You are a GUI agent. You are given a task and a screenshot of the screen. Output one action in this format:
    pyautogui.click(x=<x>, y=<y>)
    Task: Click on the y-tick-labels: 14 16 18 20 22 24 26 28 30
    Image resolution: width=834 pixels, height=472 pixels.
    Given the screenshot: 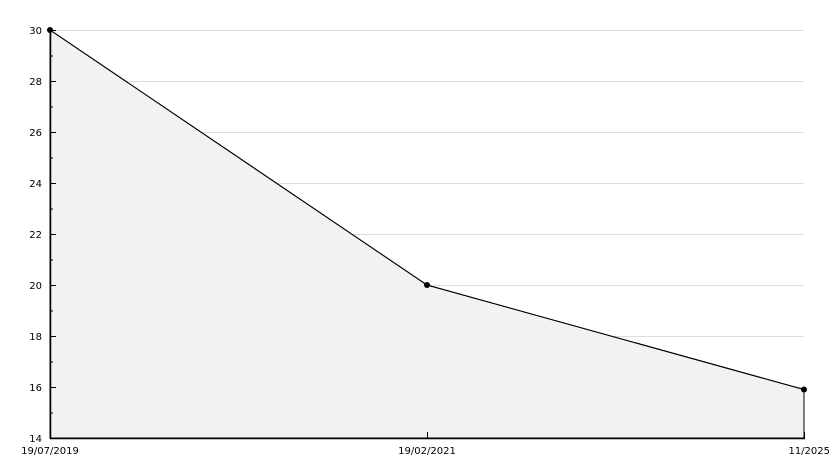 What is the action you would take?
    pyautogui.click(x=35, y=235)
    